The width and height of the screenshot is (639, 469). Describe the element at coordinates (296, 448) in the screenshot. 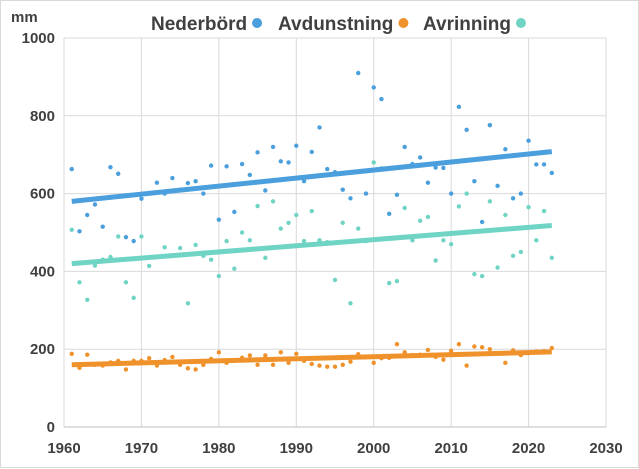

I see `x-tick-label: 1990` at that location.